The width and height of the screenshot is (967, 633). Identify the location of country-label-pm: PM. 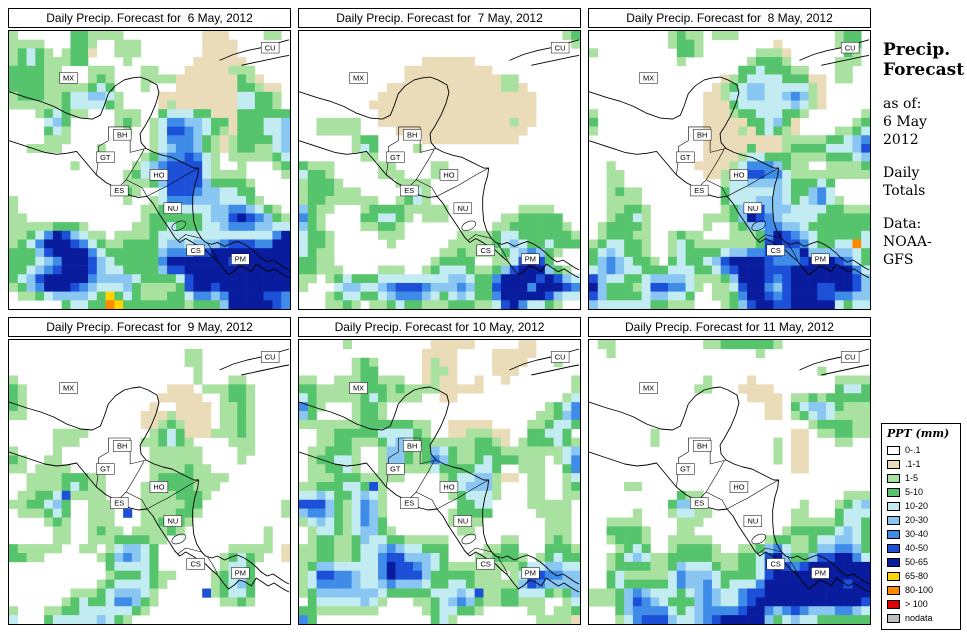
(240, 259).